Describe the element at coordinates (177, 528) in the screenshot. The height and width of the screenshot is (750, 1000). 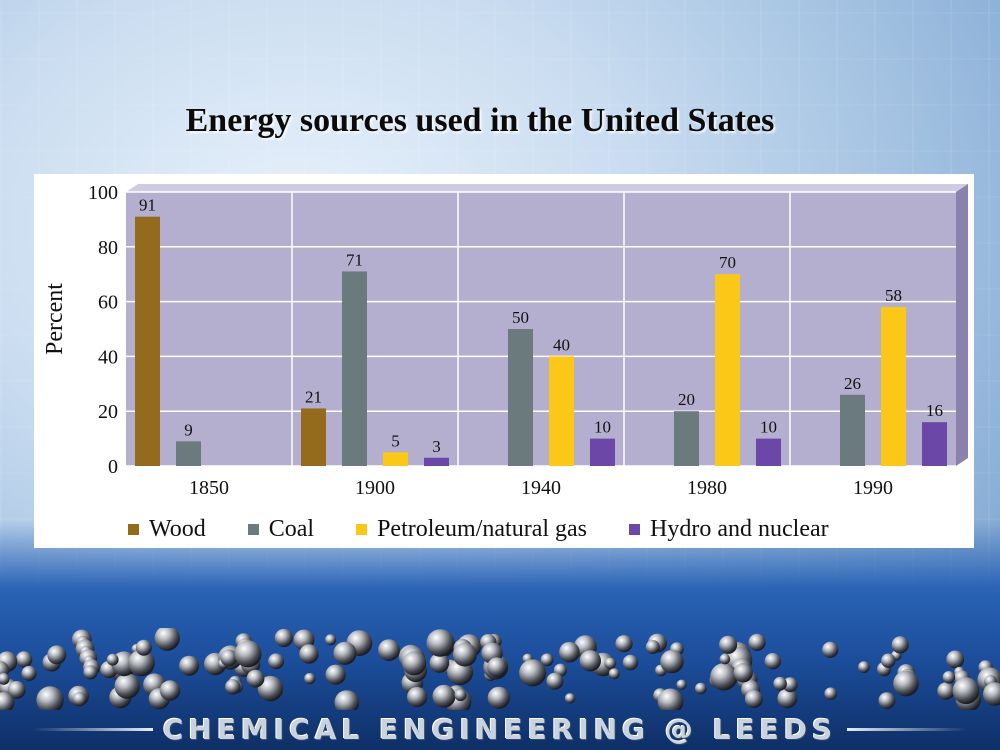
I see `legend-label-wood: Wood` at that location.